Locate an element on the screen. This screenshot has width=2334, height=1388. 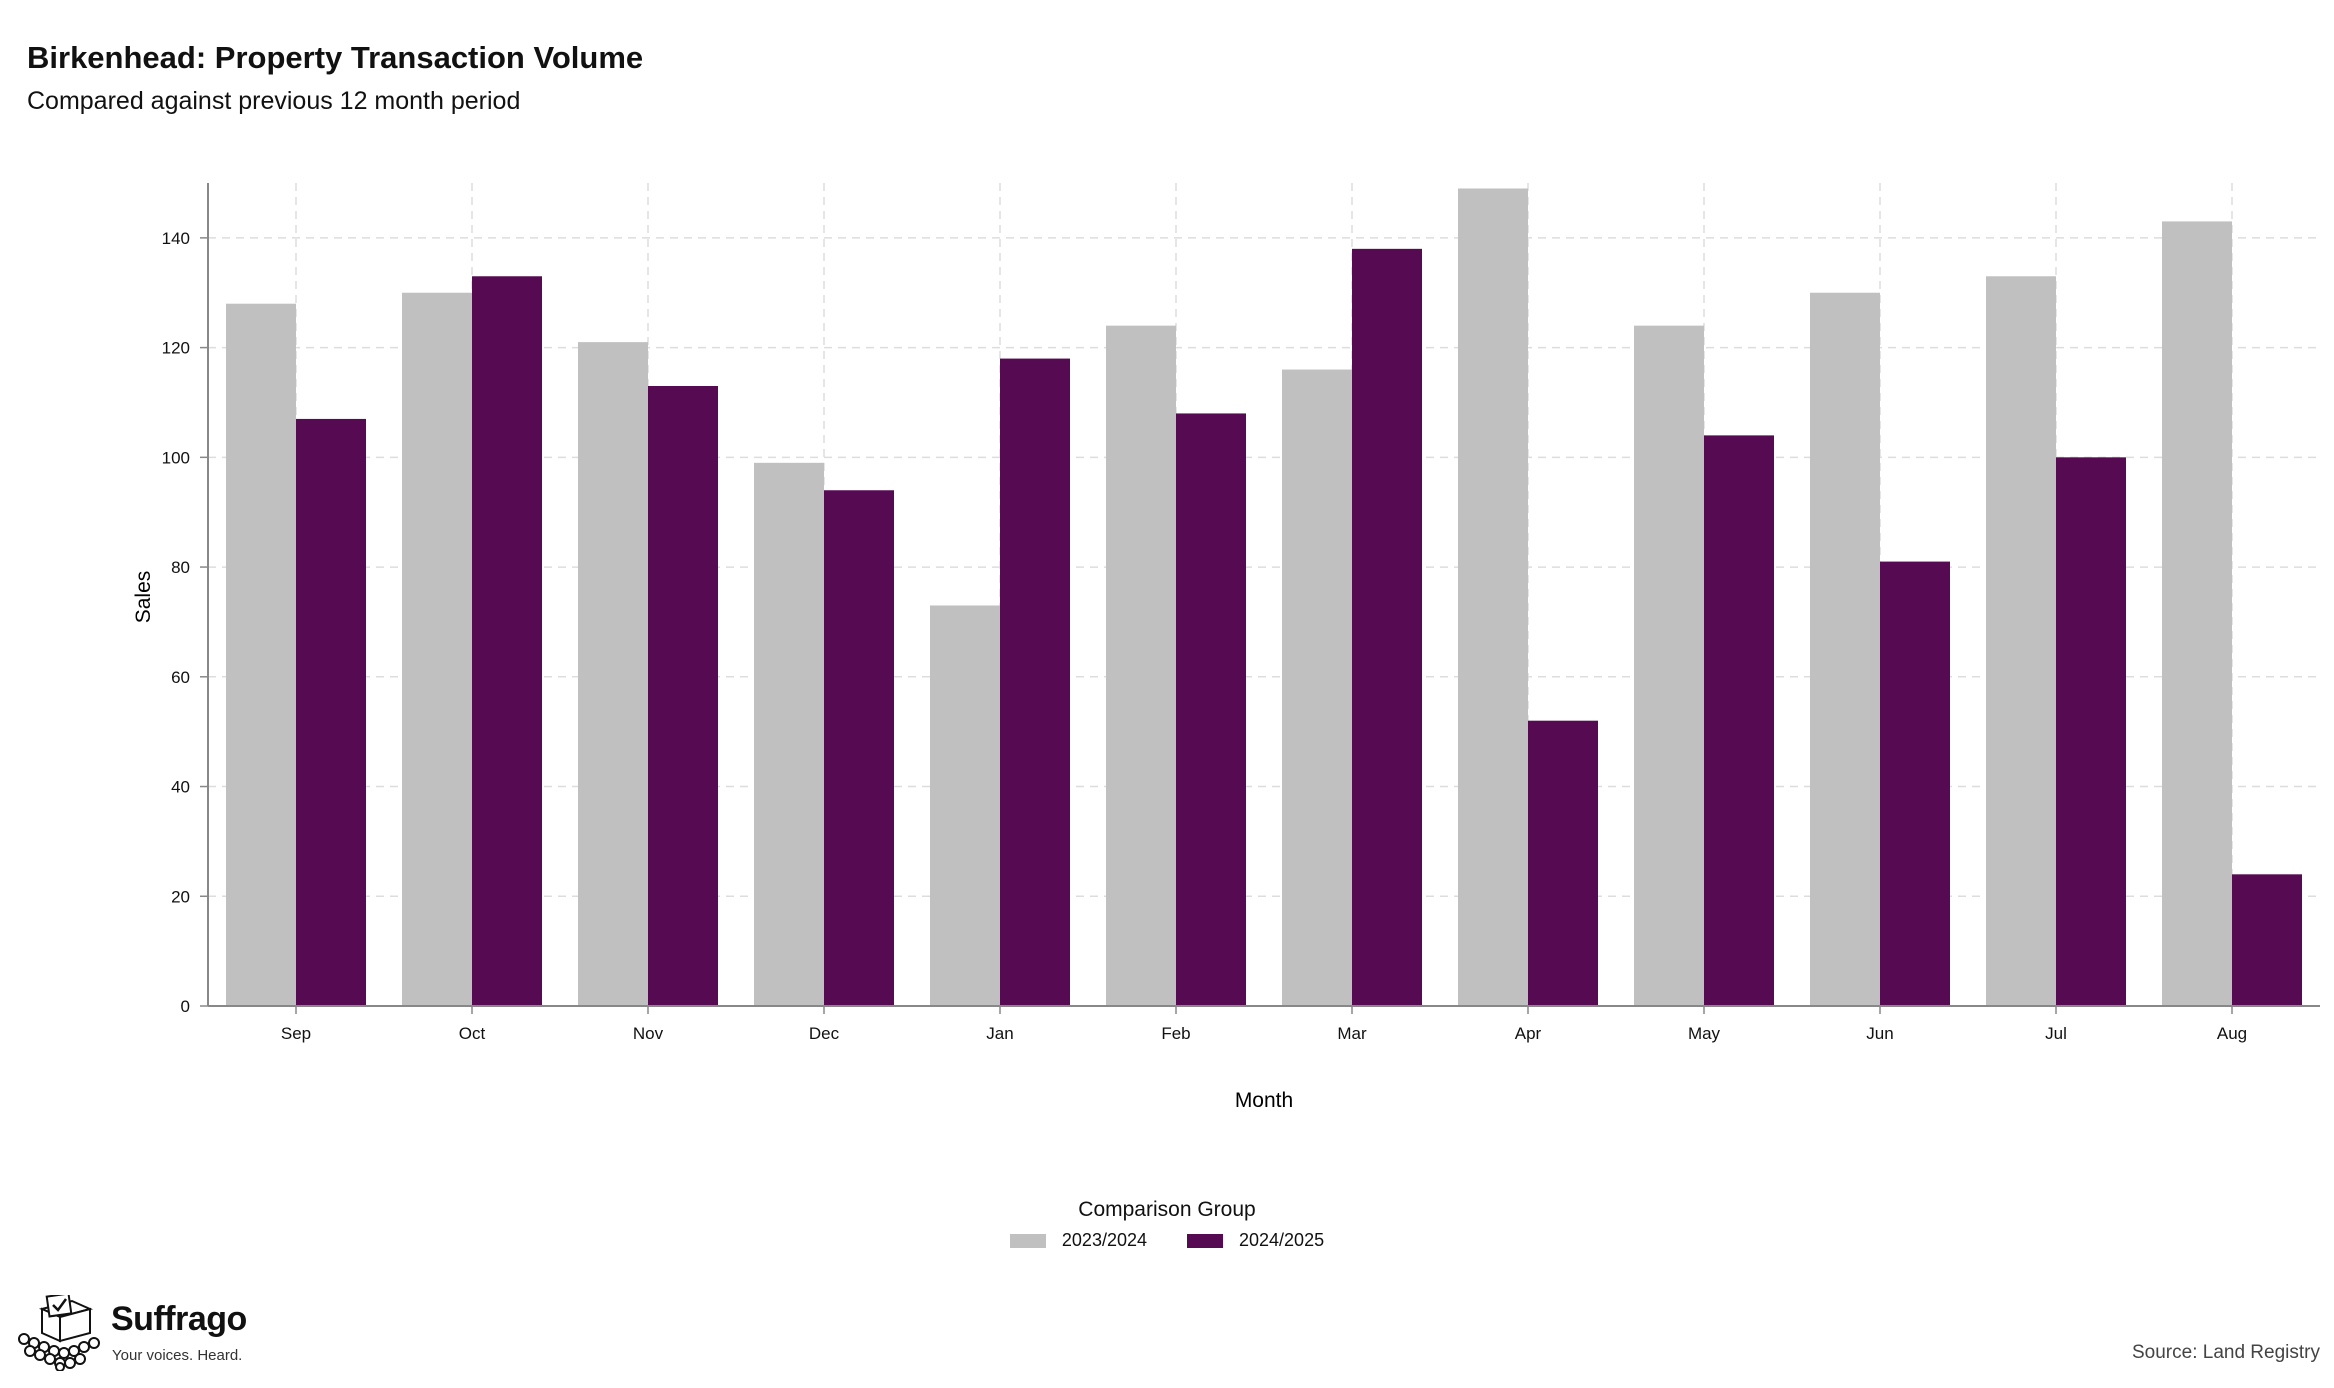
x-tick-label: Apr is located at coordinates (1528, 1033).